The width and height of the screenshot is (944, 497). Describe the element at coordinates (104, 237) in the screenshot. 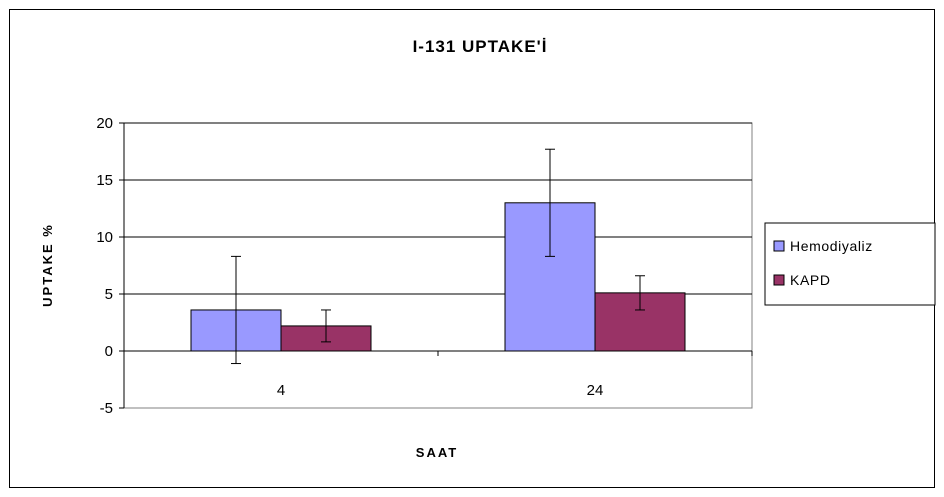

I see `y-tick-label-3: 10` at that location.